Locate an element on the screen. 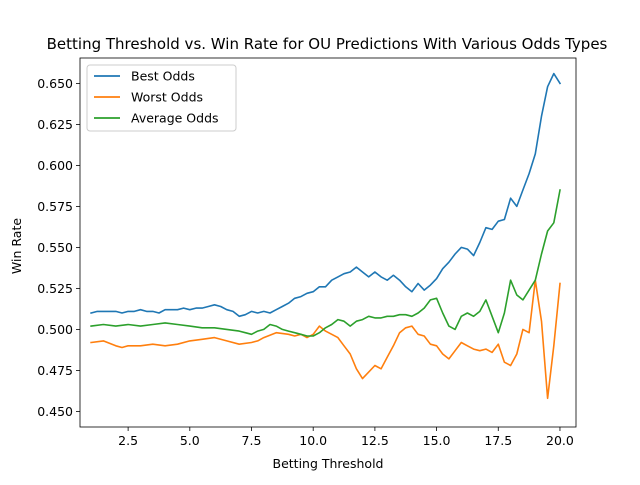 The height and width of the screenshot is (485, 640). x-tick-label: 17.5 is located at coordinates (498, 440).